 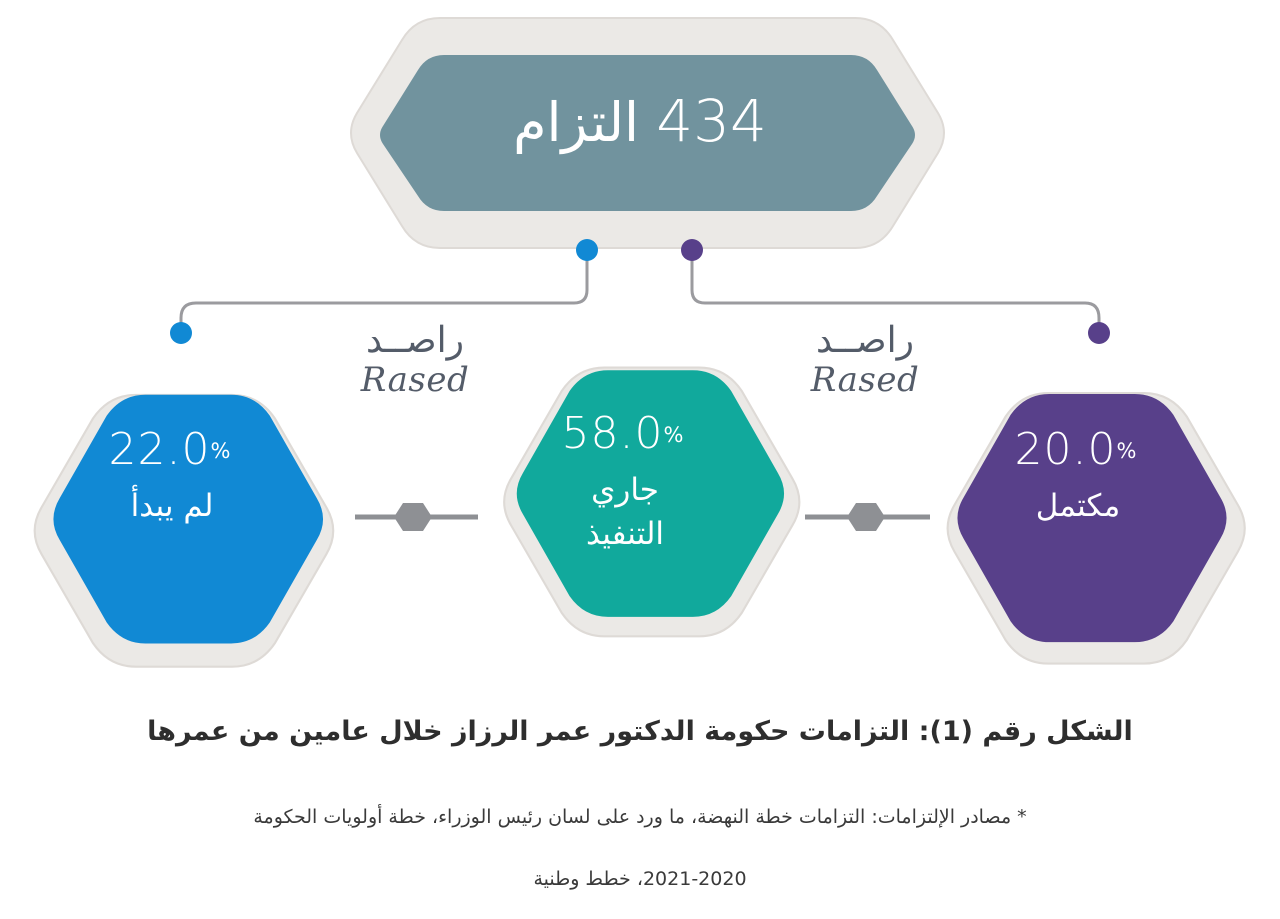 What do you see at coordinates (384, 291) in the screenshot?
I see `connector-left-path` at bounding box center [384, 291].